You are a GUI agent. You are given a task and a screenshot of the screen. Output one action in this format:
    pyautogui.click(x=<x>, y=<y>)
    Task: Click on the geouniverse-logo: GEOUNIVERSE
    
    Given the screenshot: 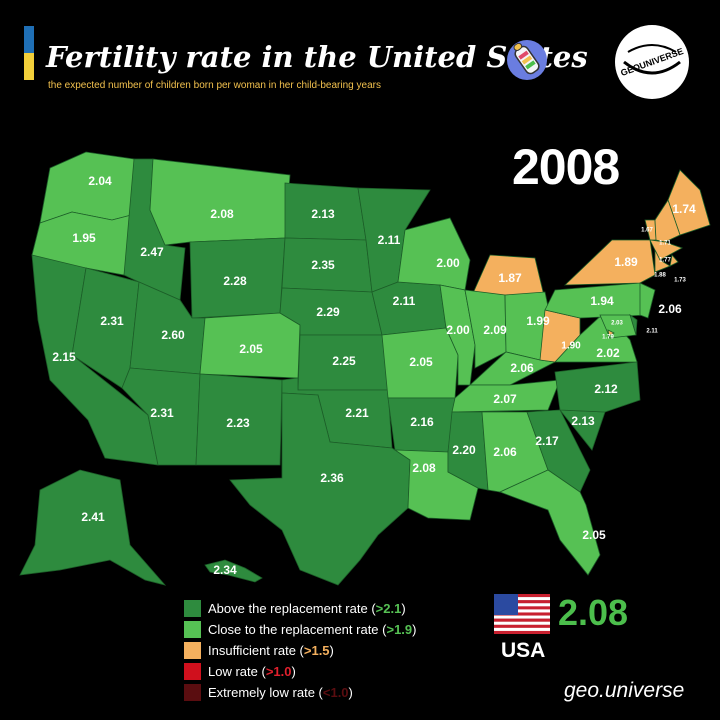 What is the action you would take?
    pyautogui.click(x=652, y=62)
    